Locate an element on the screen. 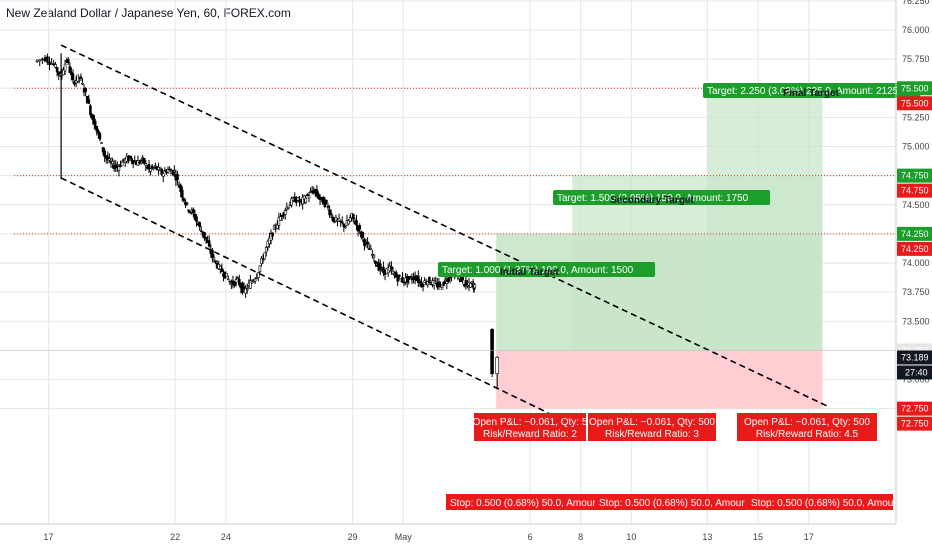 This screenshot has width=932, height=550. price-tag-text-2: 74.750 is located at coordinates (915, 176).